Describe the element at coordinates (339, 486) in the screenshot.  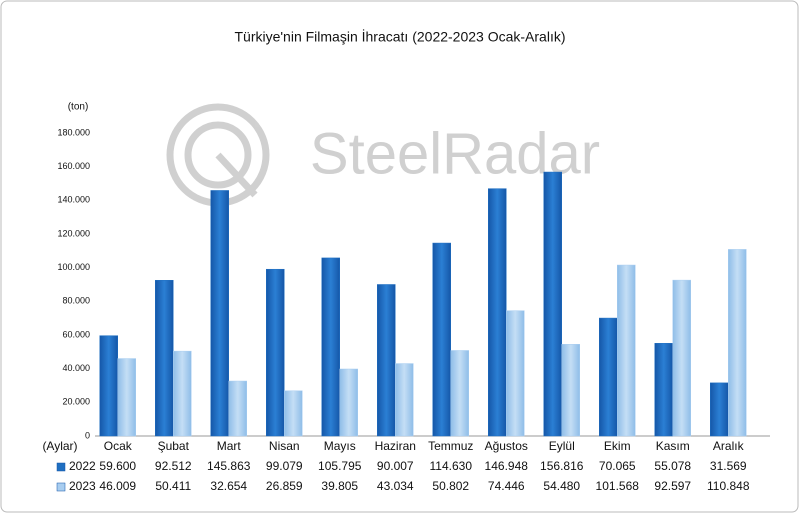
I see `table-value: 39.805` at that location.